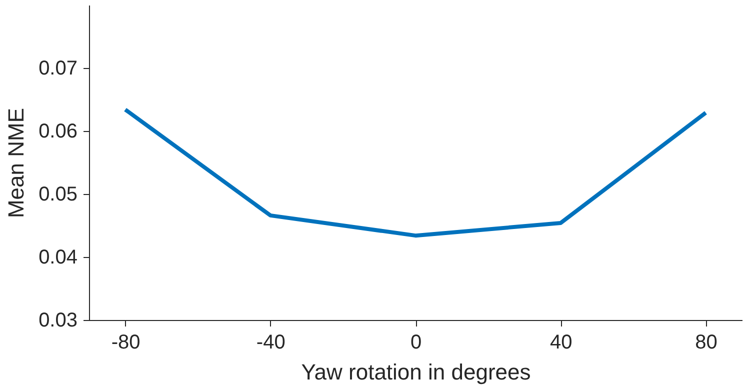 This screenshot has height=388, width=747. Describe the element at coordinates (58, 195) in the screenshot. I see `y-tick-label: 0.05` at that location.